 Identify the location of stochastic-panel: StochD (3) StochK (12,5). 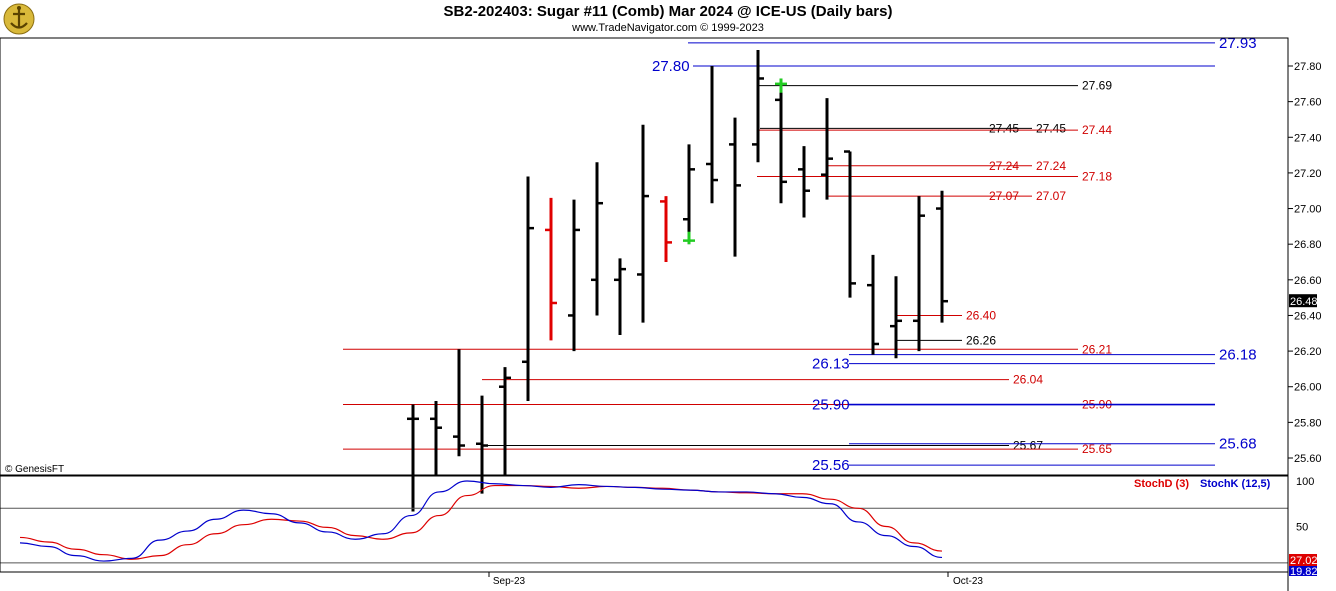
(644, 521).